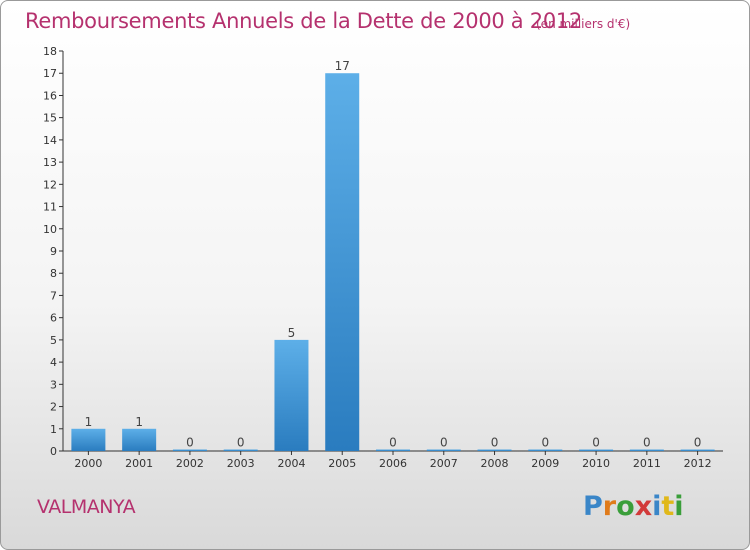  What do you see at coordinates (50, 118) in the screenshot?
I see `y-tick-label: 15` at bounding box center [50, 118].